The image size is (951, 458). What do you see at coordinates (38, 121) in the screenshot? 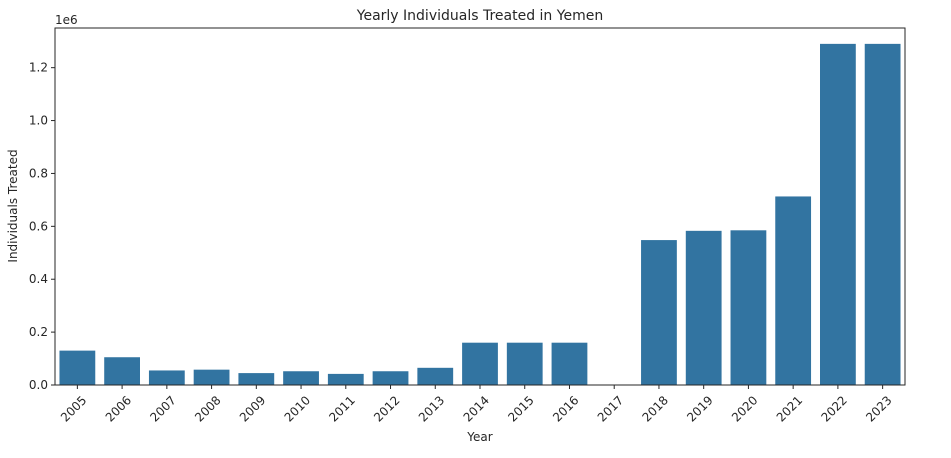
I see `y-tick-label: 1.0` at bounding box center [38, 121].